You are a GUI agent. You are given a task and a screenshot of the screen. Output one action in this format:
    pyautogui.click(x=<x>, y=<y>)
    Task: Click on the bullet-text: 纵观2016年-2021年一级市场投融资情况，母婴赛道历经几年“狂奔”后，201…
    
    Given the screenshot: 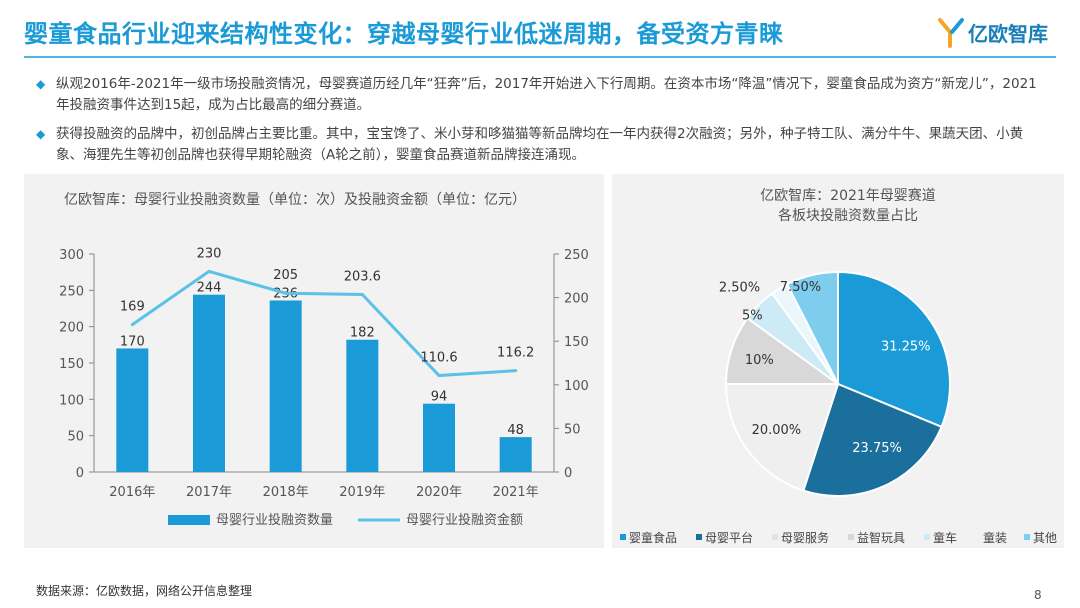 What is the action you would take?
    pyautogui.click(x=546, y=94)
    